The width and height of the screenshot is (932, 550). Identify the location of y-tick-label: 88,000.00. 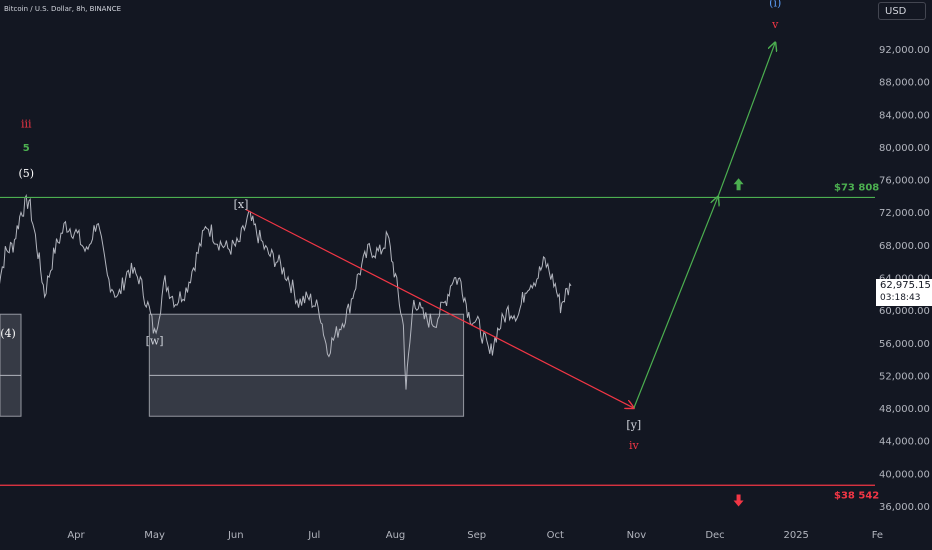
(904, 83).